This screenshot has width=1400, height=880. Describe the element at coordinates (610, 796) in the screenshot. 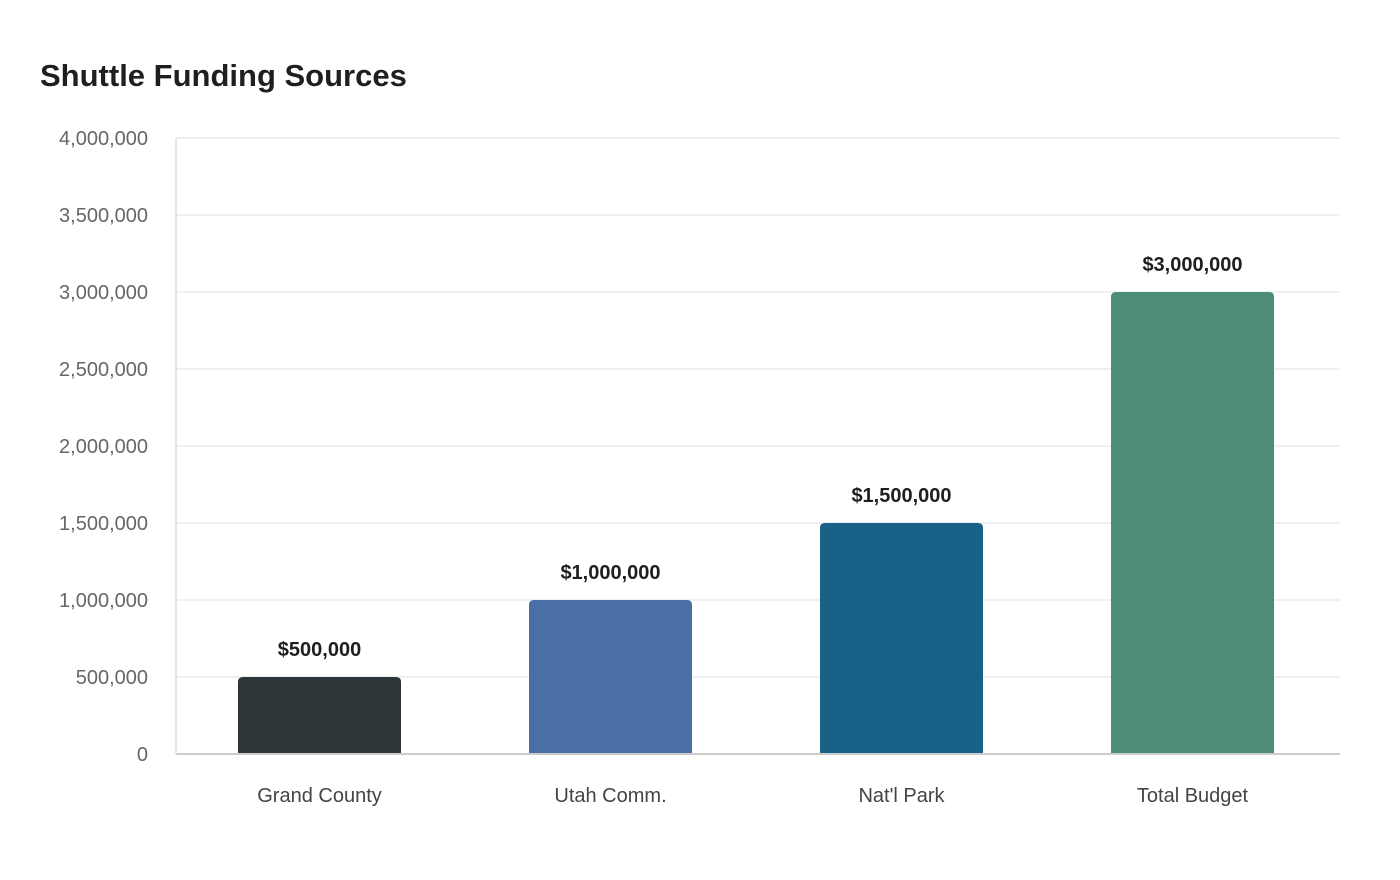

I see `x-category-label: Utah Comm.` at that location.